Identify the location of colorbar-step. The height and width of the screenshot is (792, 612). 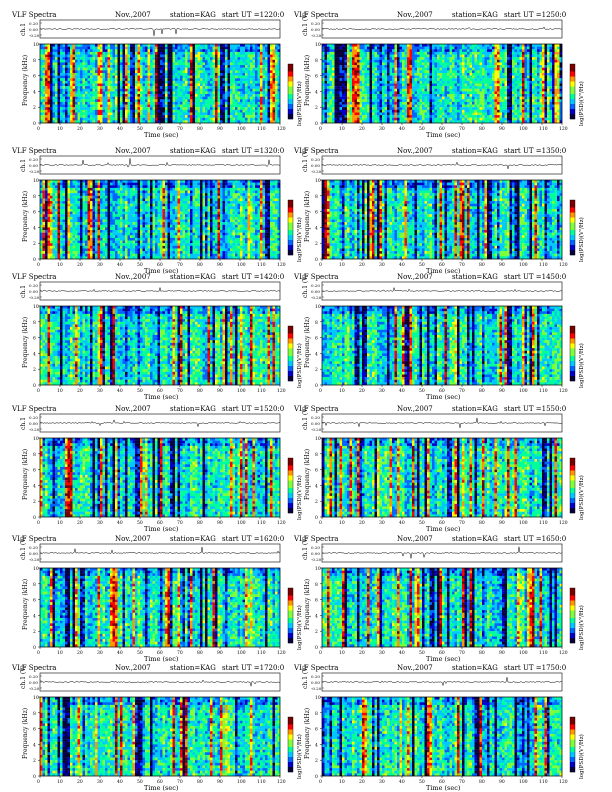
(290, 103).